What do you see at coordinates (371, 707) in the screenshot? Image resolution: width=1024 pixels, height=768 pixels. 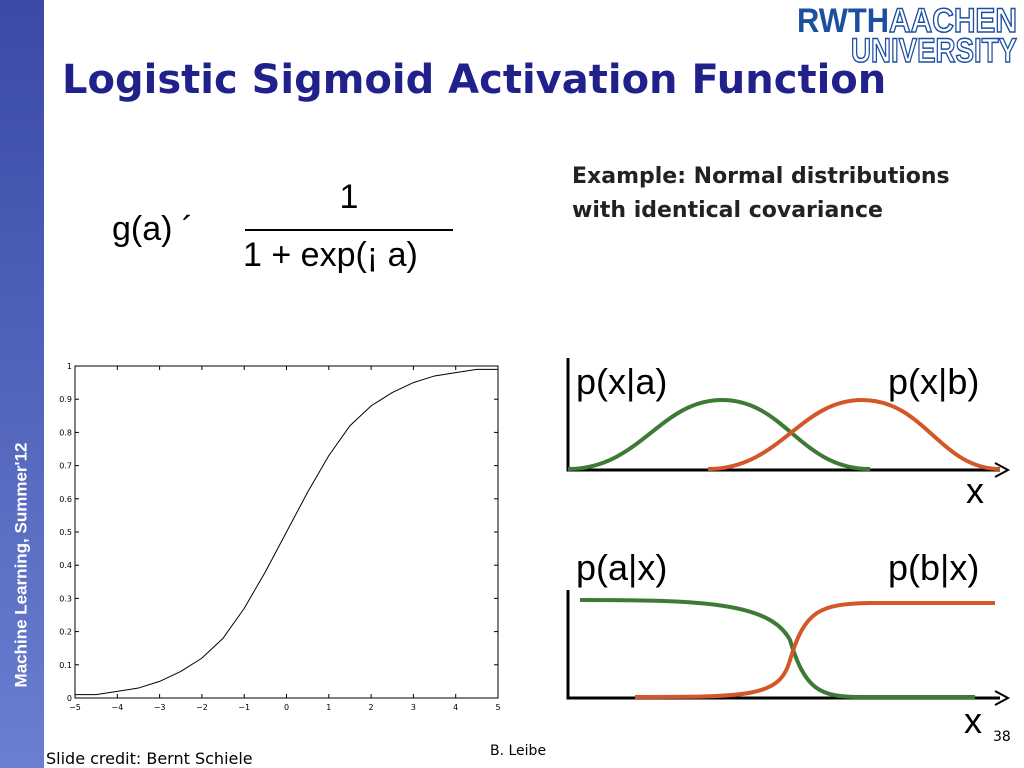 I see `x-tick-label: 2` at bounding box center [371, 707].